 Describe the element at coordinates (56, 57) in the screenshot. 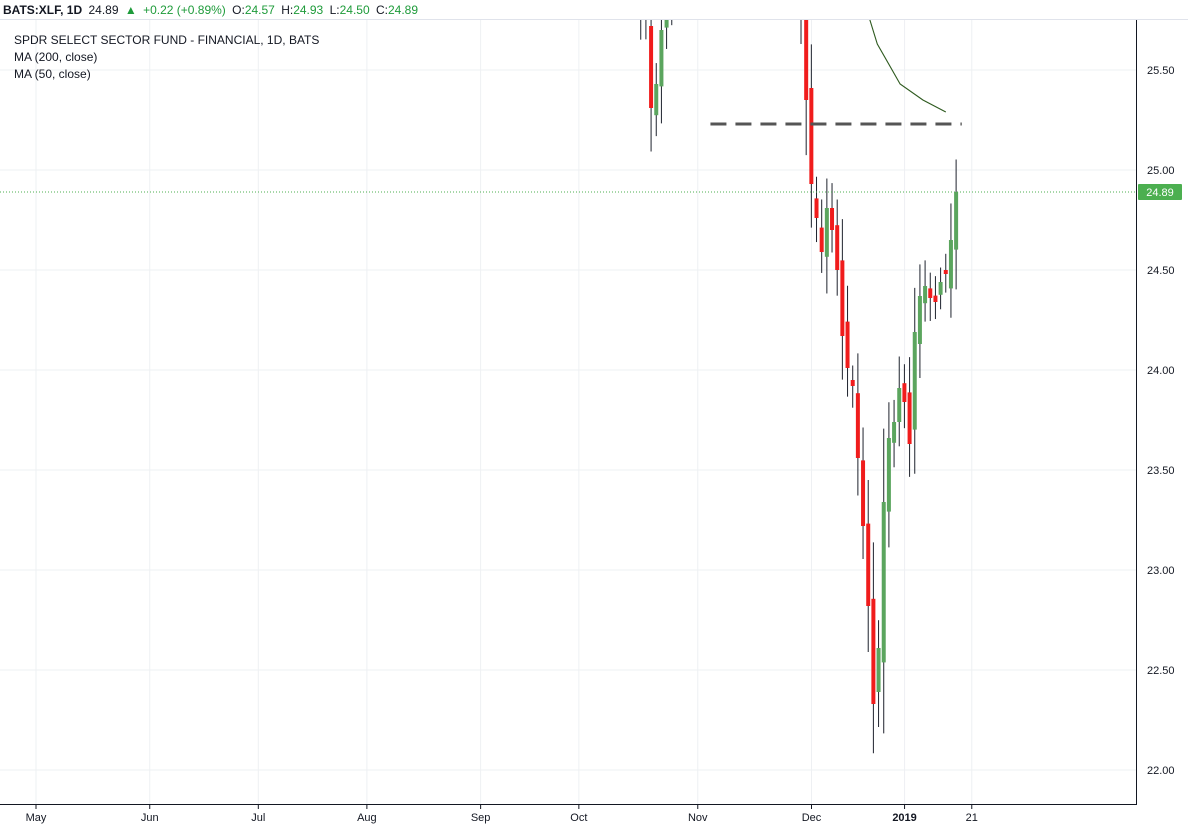

I see `legend-ma200: MA (200, close)` at that location.